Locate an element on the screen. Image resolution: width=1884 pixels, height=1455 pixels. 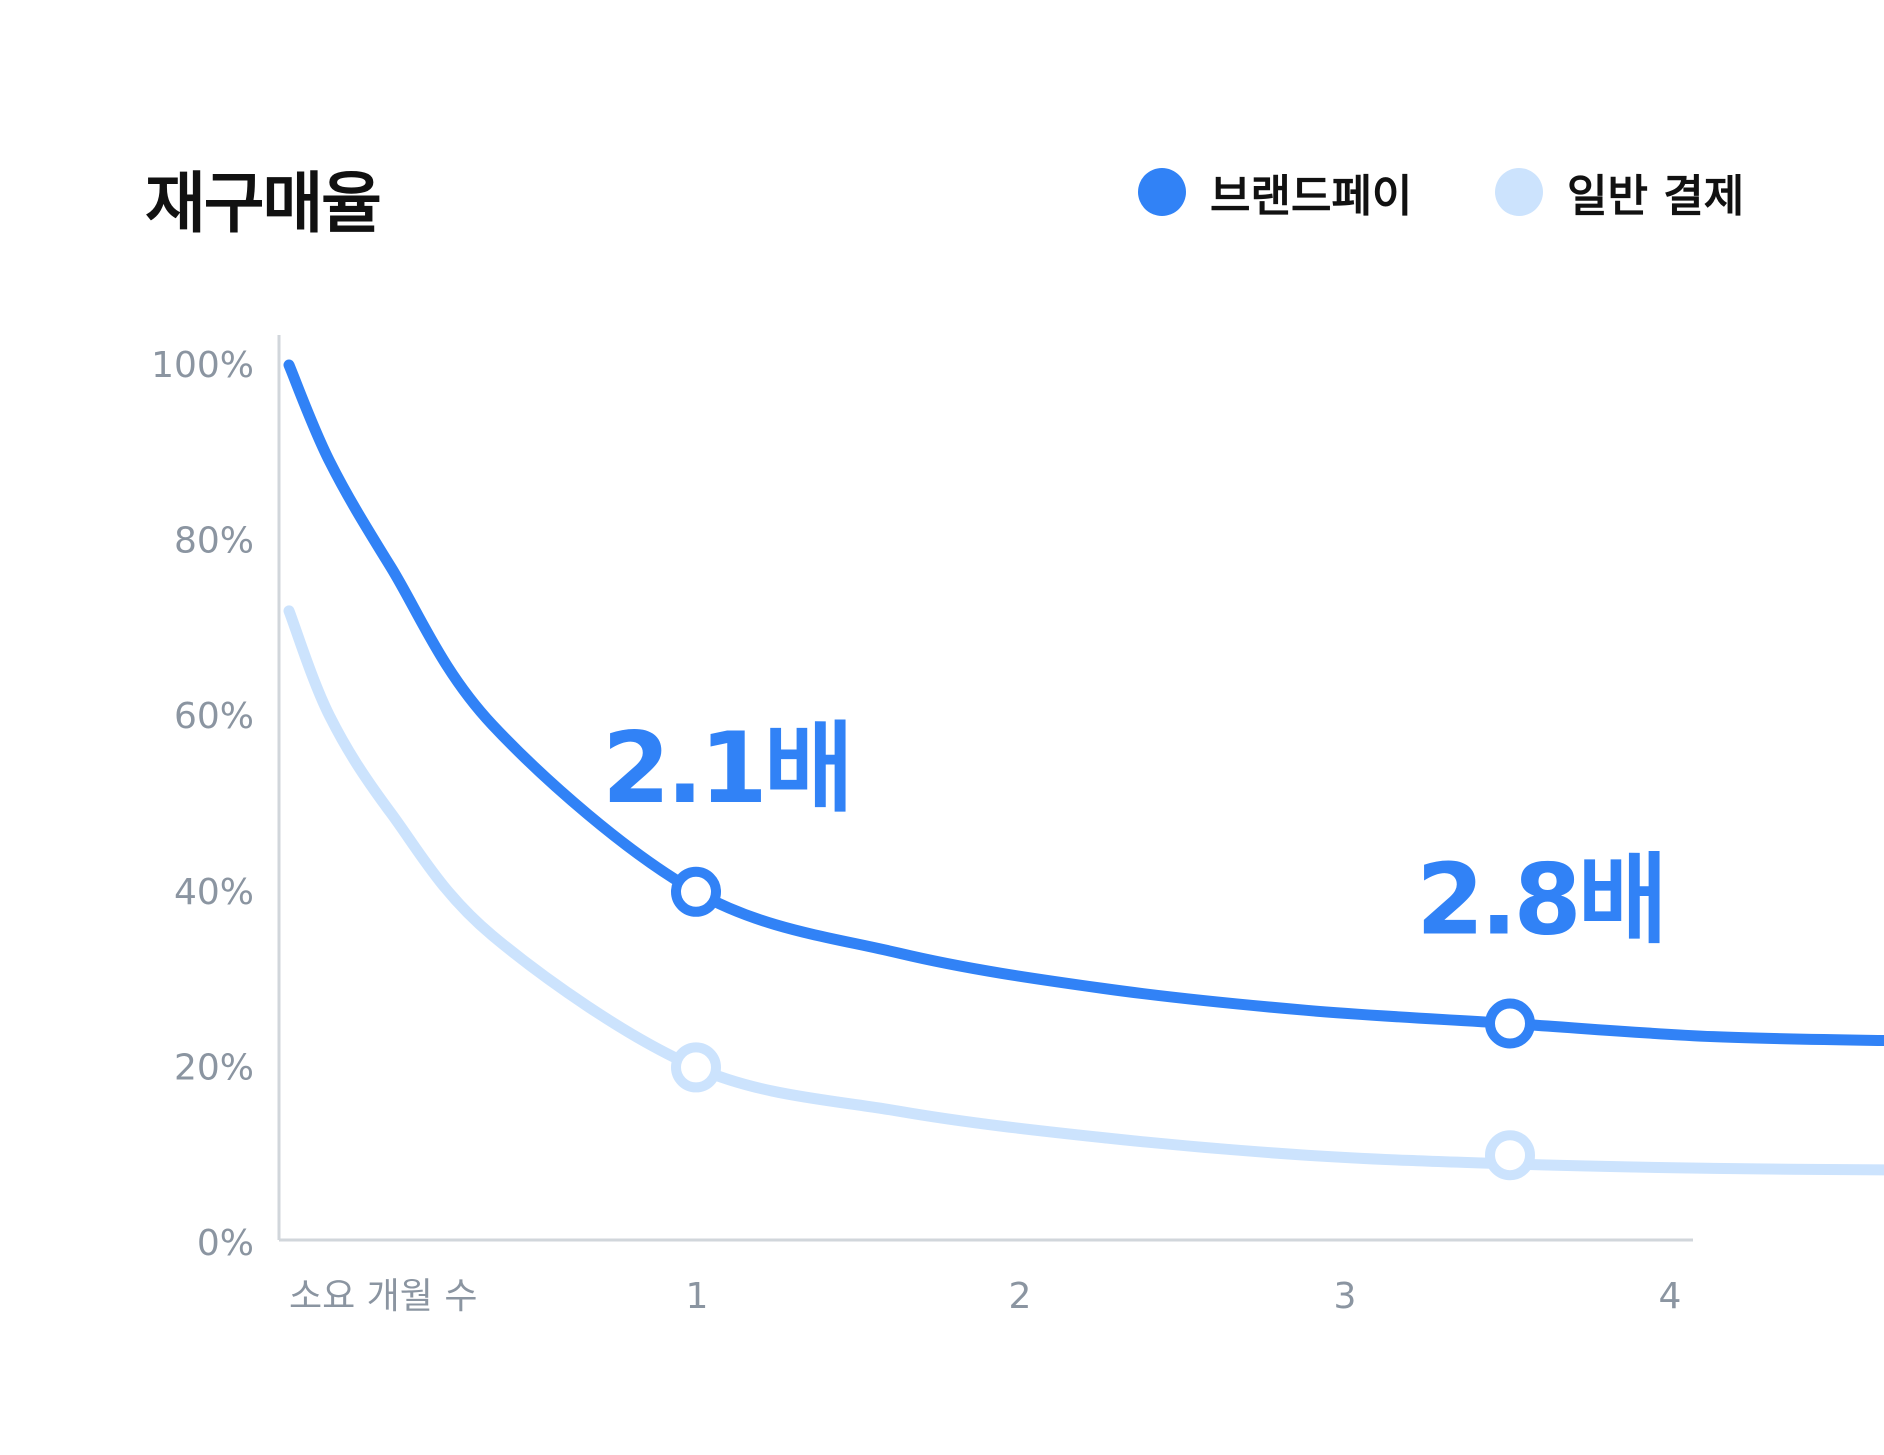
x-axis-label: 소요 개월 수 is located at coordinates (383, 1296).